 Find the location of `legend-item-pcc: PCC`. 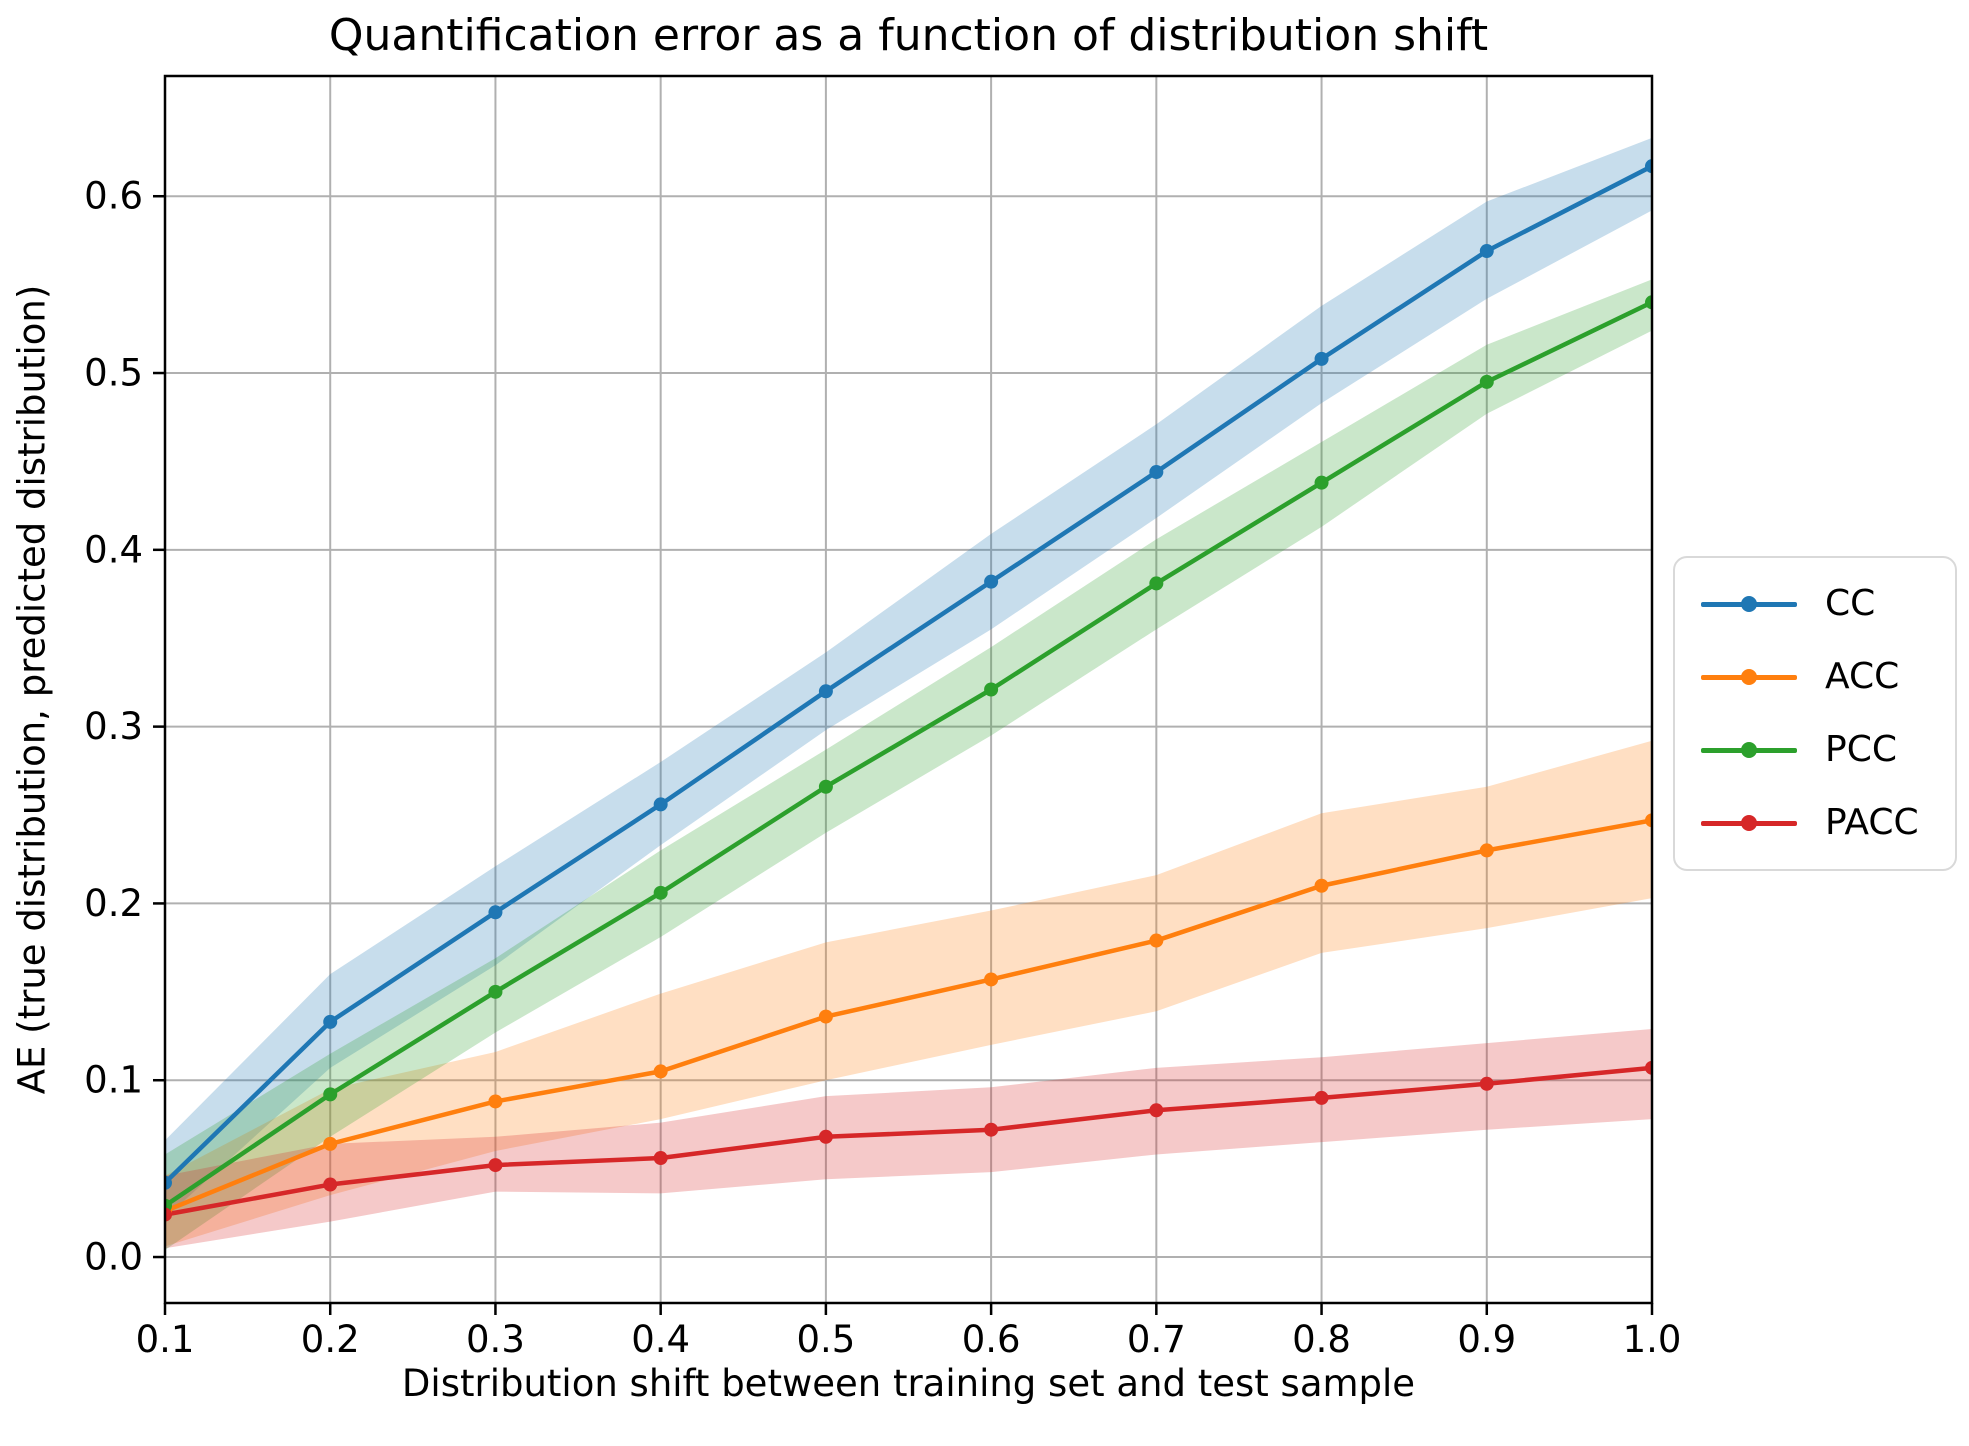

legend-item-pcc: PCC is located at coordinates (1813, 750).